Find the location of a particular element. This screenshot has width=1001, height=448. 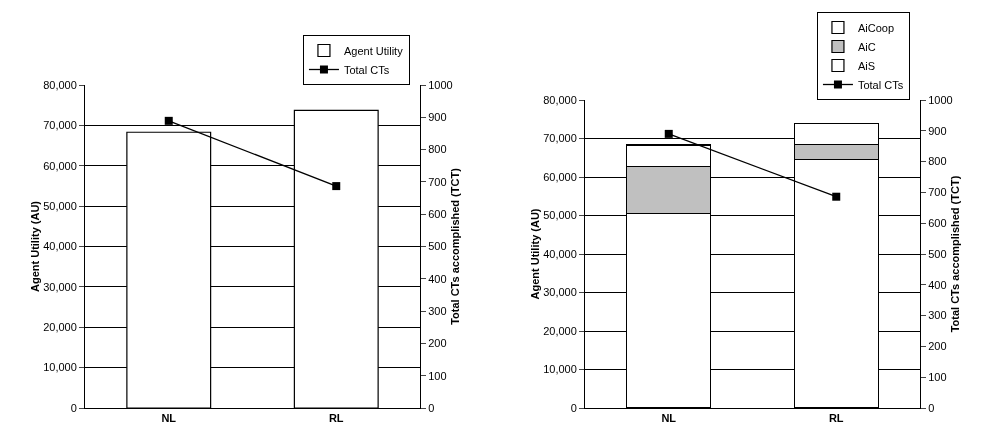

legend-label: AiS is located at coordinates (866, 65).